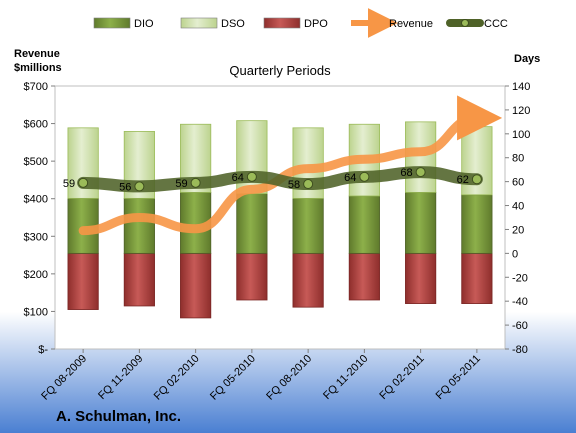  What do you see at coordinates (521, 111) in the screenshot?
I see `right-tick-label: 120` at bounding box center [521, 111].